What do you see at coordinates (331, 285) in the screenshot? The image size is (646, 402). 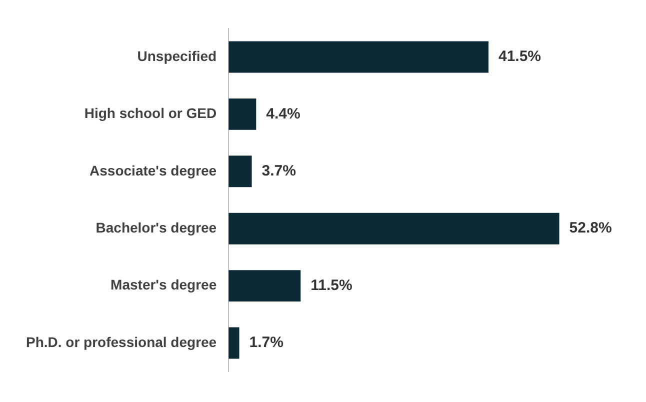 I see `data-label: 11.5%` at bounding box center [331, 285].